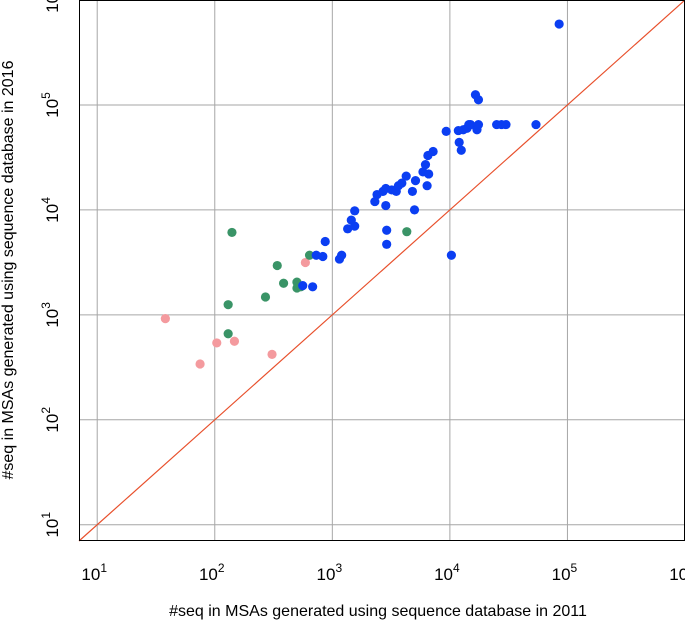  I want to click on x-tick-label: 10⁴, so click(447, 572).